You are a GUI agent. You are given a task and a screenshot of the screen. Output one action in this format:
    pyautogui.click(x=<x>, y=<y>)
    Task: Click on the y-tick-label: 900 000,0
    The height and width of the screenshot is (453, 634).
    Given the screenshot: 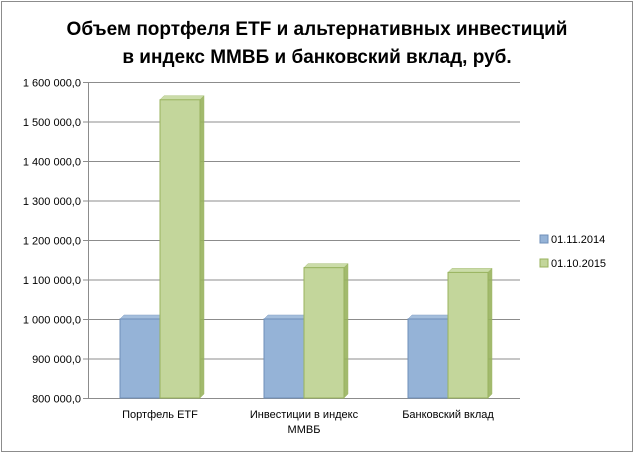 What is the action you would take?
    pyautogui.click(x=56, y=360)
    